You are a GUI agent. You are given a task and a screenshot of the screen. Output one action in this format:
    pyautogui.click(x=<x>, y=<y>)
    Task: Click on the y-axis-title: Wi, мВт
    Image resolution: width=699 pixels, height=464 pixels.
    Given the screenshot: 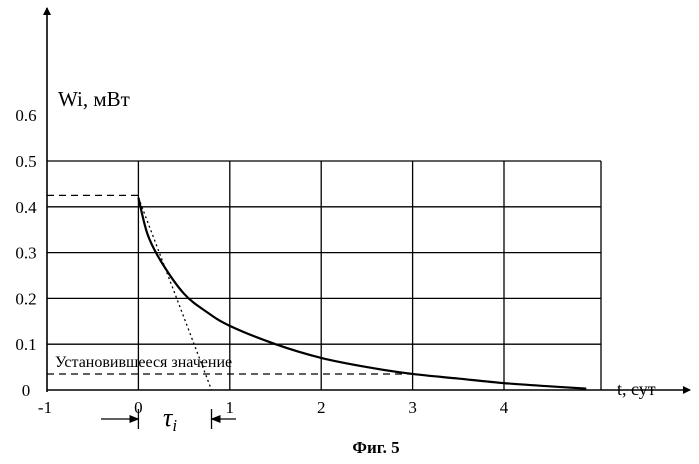 What is the action you would take?
    pyautogui.click(x=94, y=99)
    